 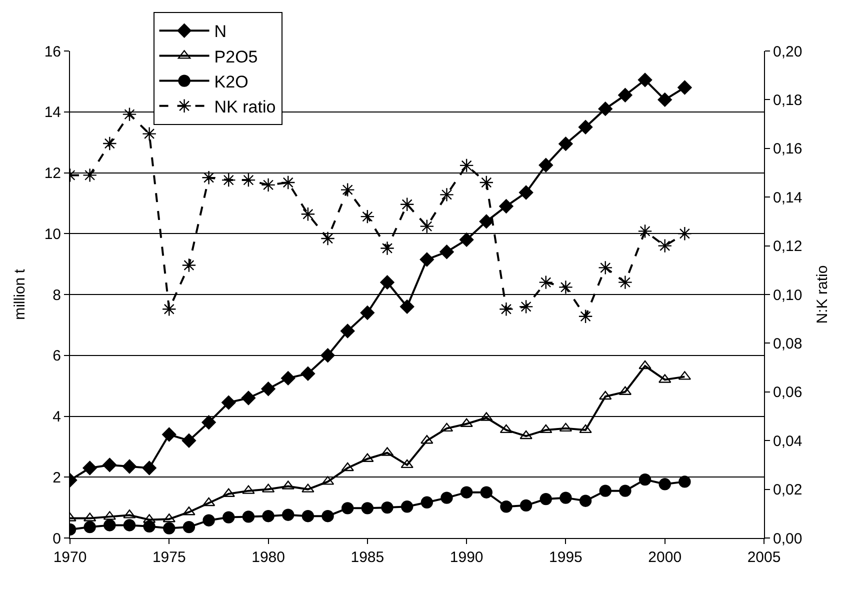 I want to click on y-tick-label: 6, so click(x=56, y=356).